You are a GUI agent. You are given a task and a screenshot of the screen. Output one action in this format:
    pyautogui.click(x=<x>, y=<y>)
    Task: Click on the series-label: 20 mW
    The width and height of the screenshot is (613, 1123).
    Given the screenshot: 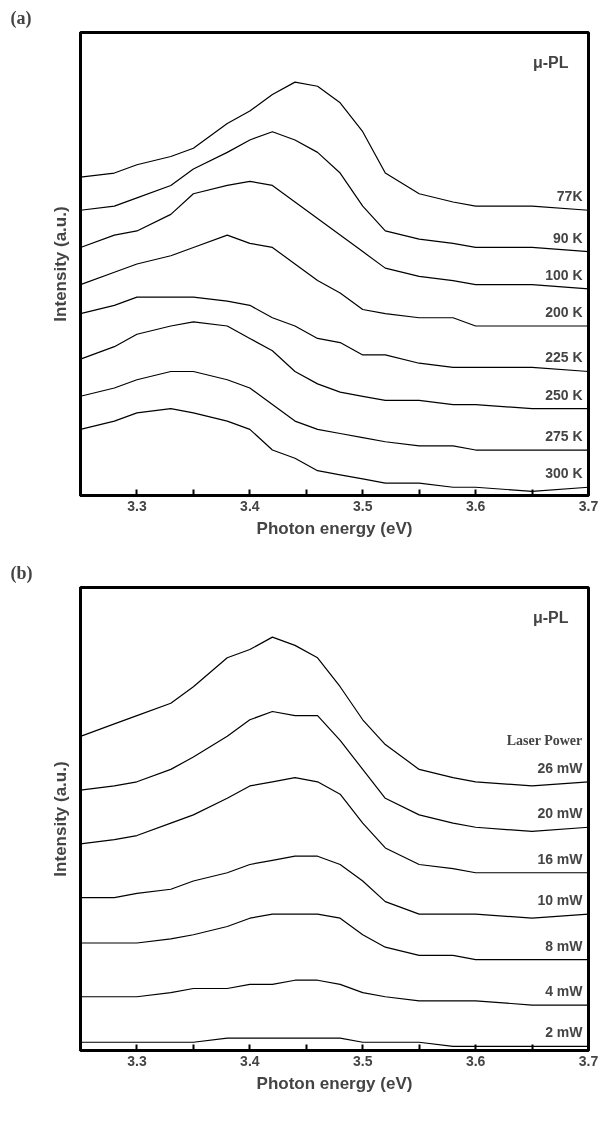 What is the action you would take?
    pyautogui.click(x=560, y=813)
    